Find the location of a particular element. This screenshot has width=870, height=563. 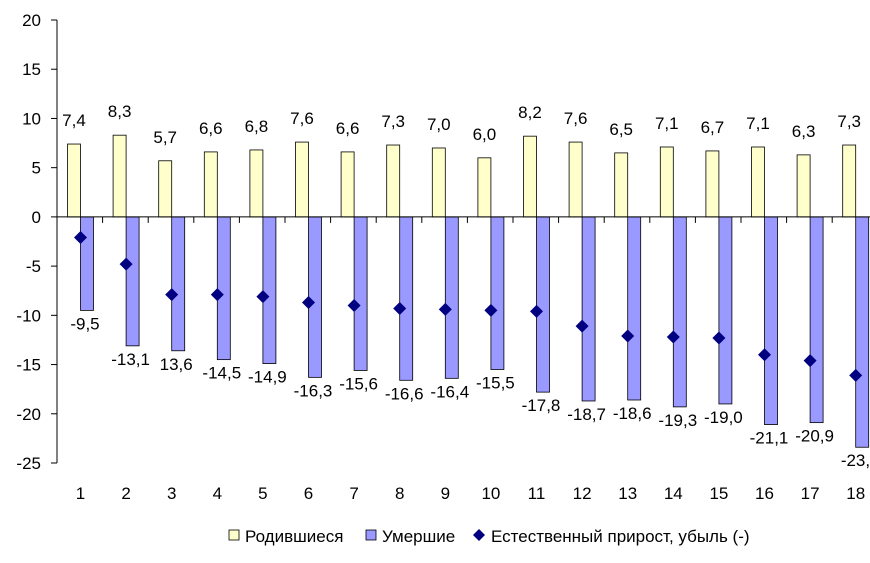

x-tick-label: 10 is located at coordinates (490, 493).